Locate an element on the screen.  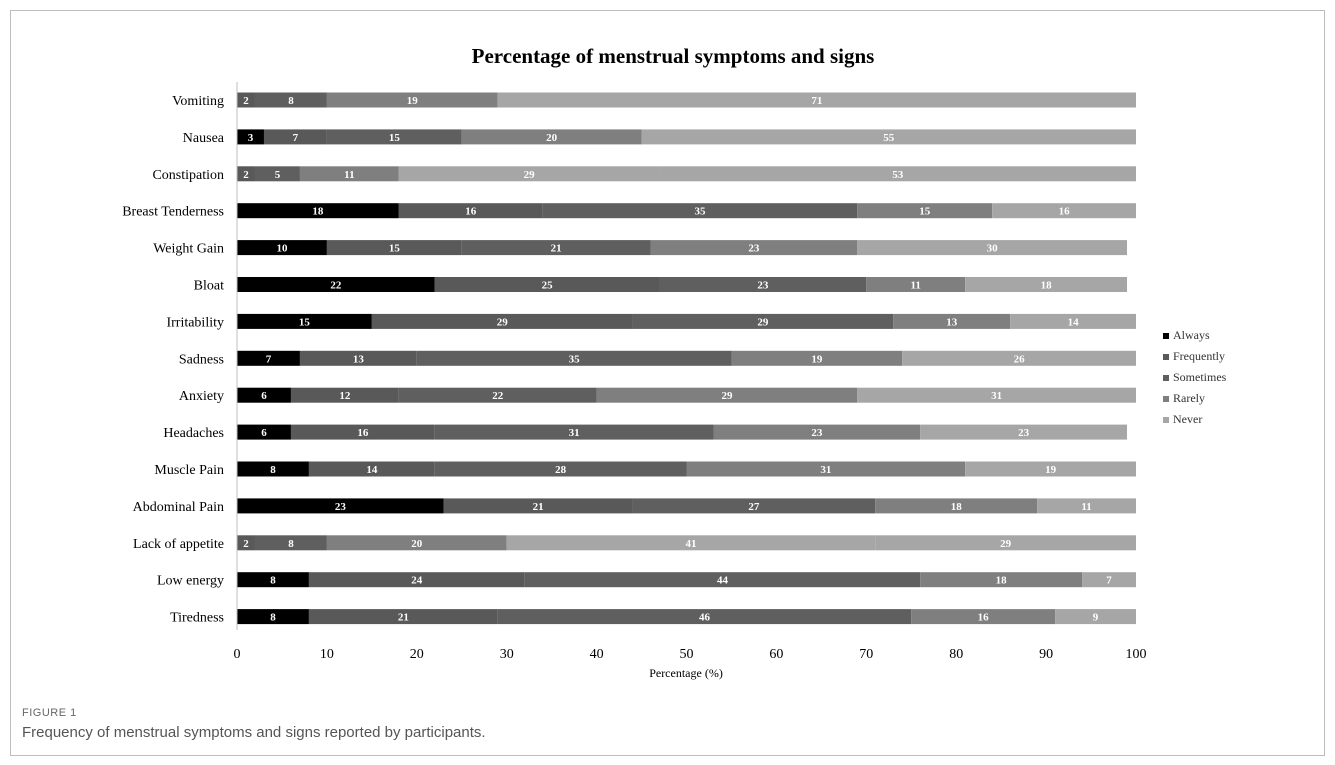
data-label: 31 is located at coordinates (996, 396).